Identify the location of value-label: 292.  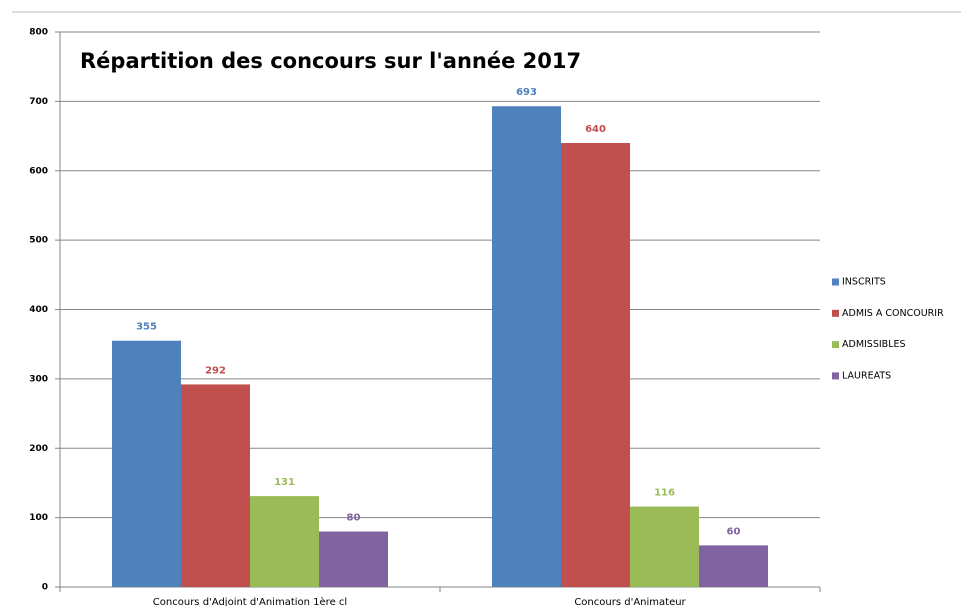
(215, 370).